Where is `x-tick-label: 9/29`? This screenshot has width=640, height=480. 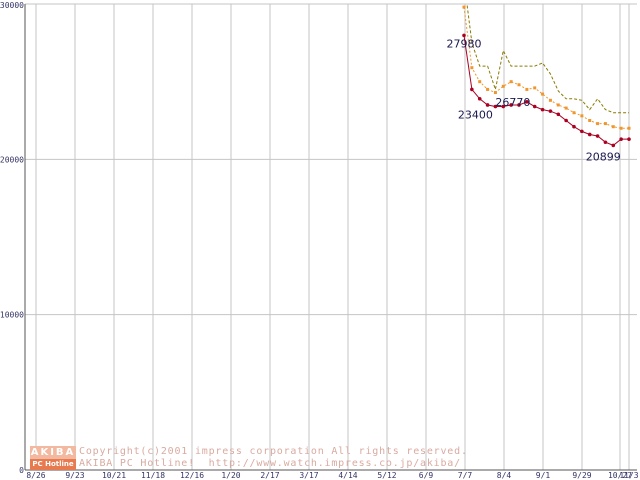
x-tick-label: 9/29 is located at coordinates (581, 475).